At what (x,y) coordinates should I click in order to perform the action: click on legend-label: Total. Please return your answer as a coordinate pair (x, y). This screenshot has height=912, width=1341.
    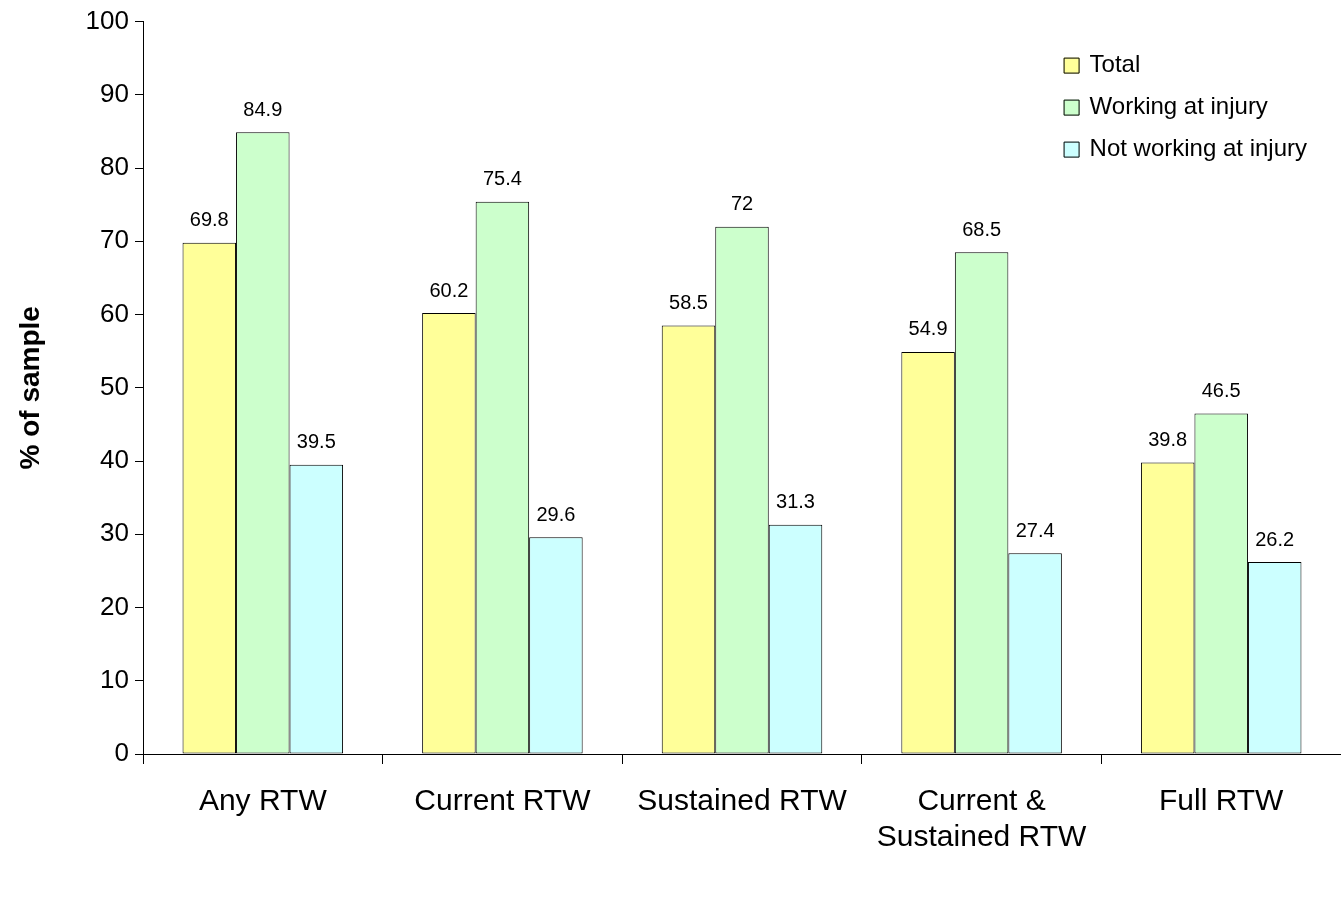
    Looking at the image, I should click on (1115, 64).